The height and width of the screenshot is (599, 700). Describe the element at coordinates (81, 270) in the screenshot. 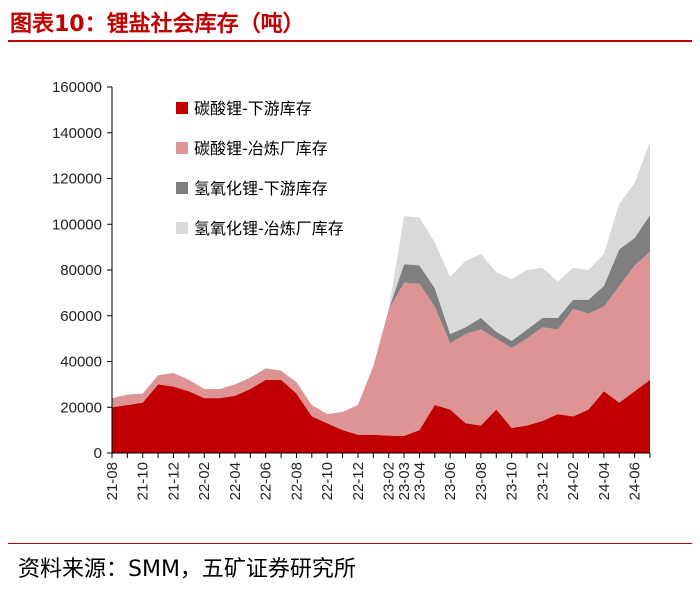

I see `y-tick-label: 80000` at that location.